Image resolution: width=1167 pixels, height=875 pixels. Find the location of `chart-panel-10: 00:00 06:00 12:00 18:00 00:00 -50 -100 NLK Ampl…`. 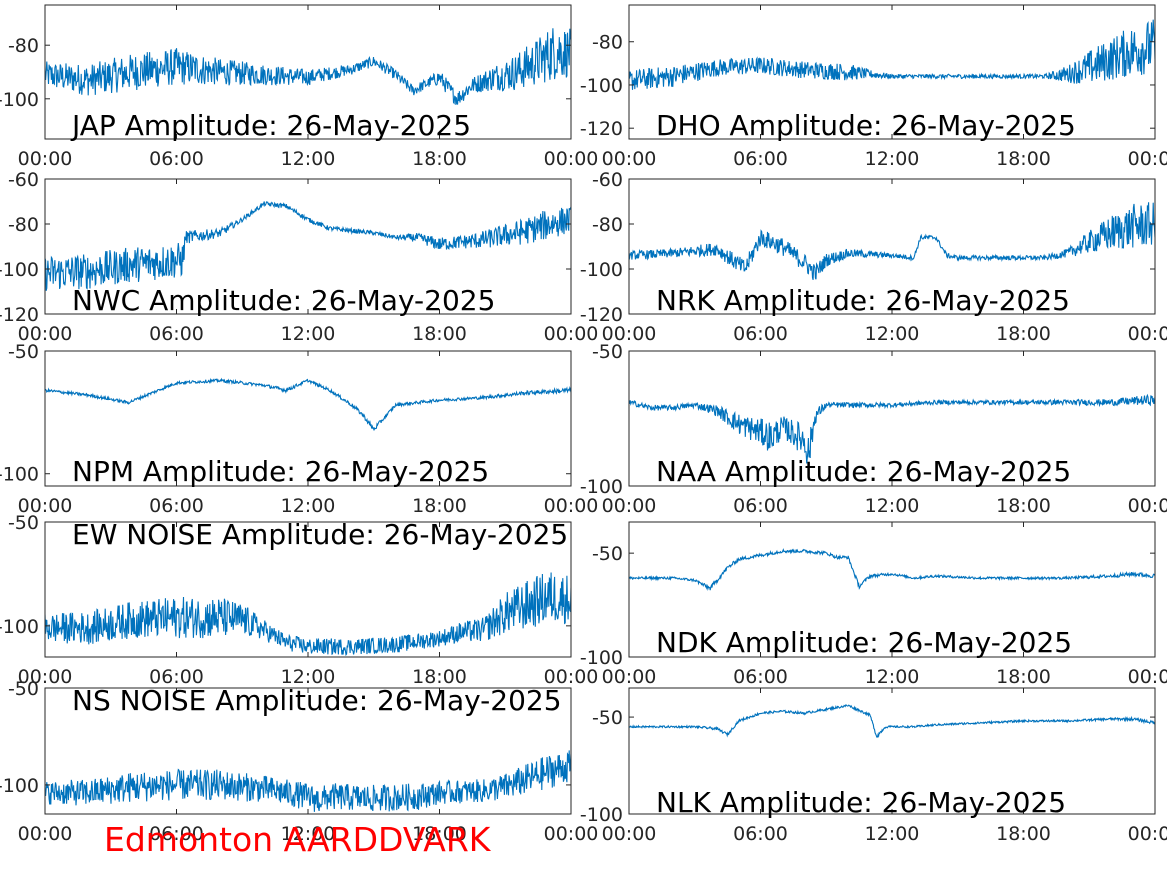

chart-panel-10: 00:00 06:00 12:00 18:00 00:00 -50 -100 NLK Ampl… is located at coordinates (873, 766).